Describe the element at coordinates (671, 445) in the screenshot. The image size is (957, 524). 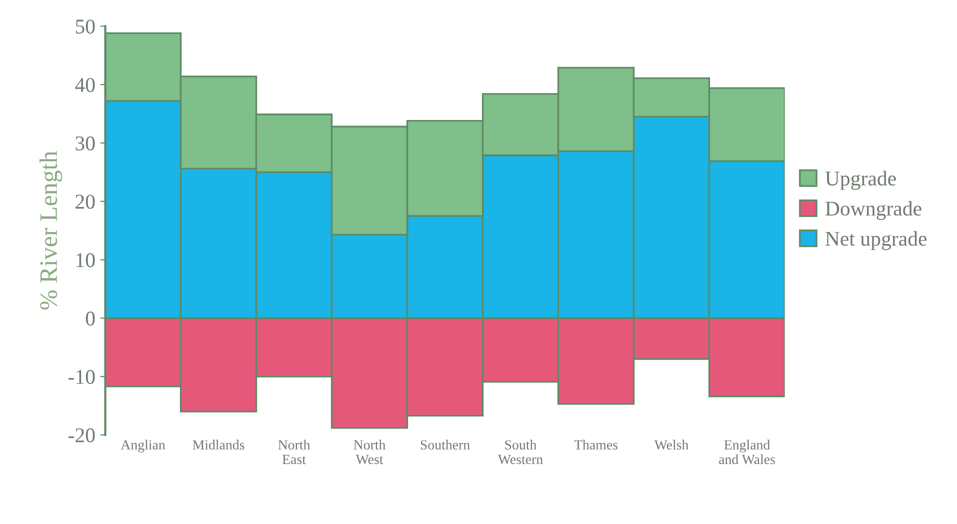
I see `x-tick-label: Welsh` at that location.